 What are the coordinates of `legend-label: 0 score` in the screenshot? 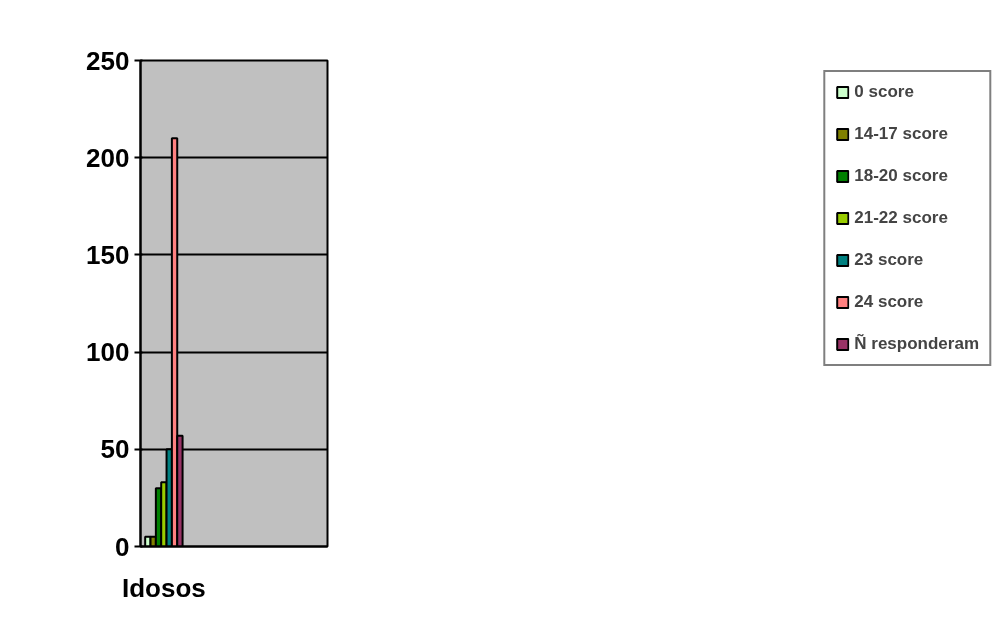 It's located at (884, 92).